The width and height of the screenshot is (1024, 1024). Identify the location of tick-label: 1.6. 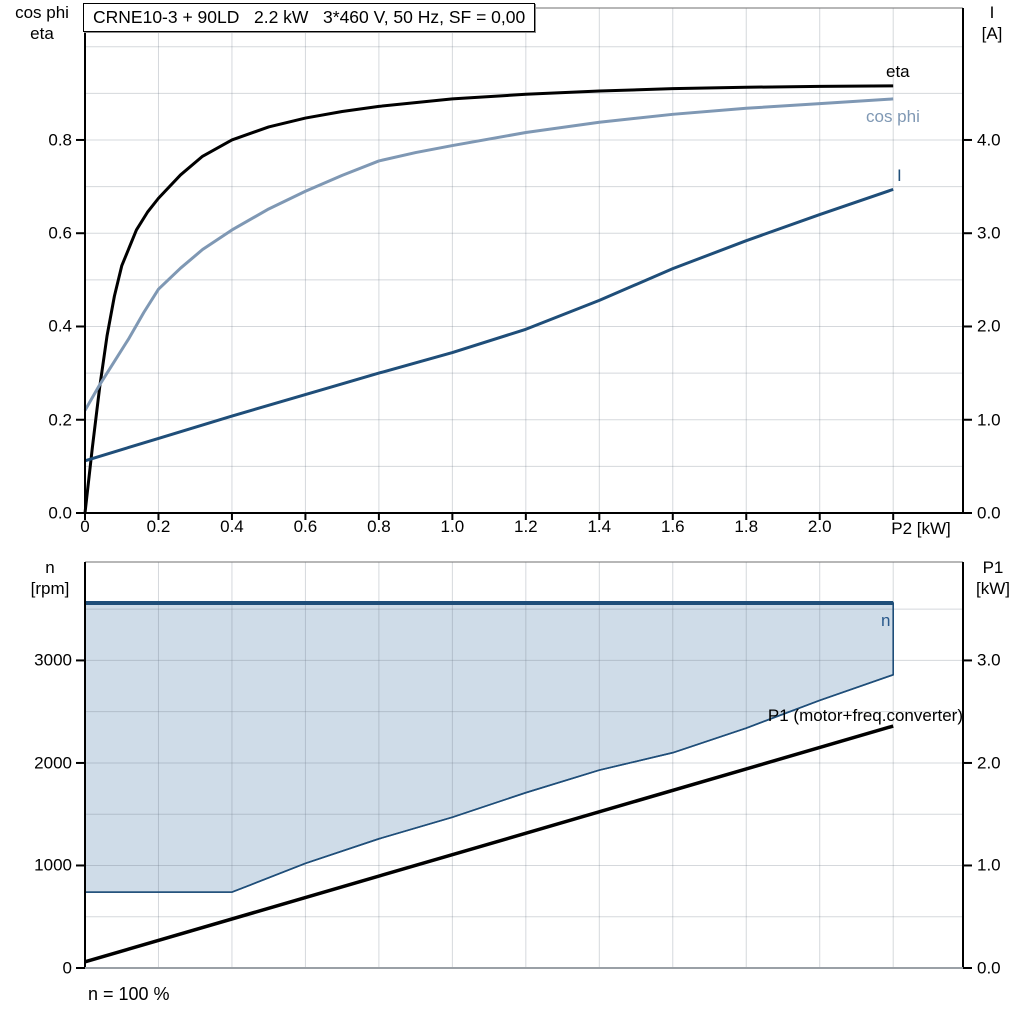
(672, 526).